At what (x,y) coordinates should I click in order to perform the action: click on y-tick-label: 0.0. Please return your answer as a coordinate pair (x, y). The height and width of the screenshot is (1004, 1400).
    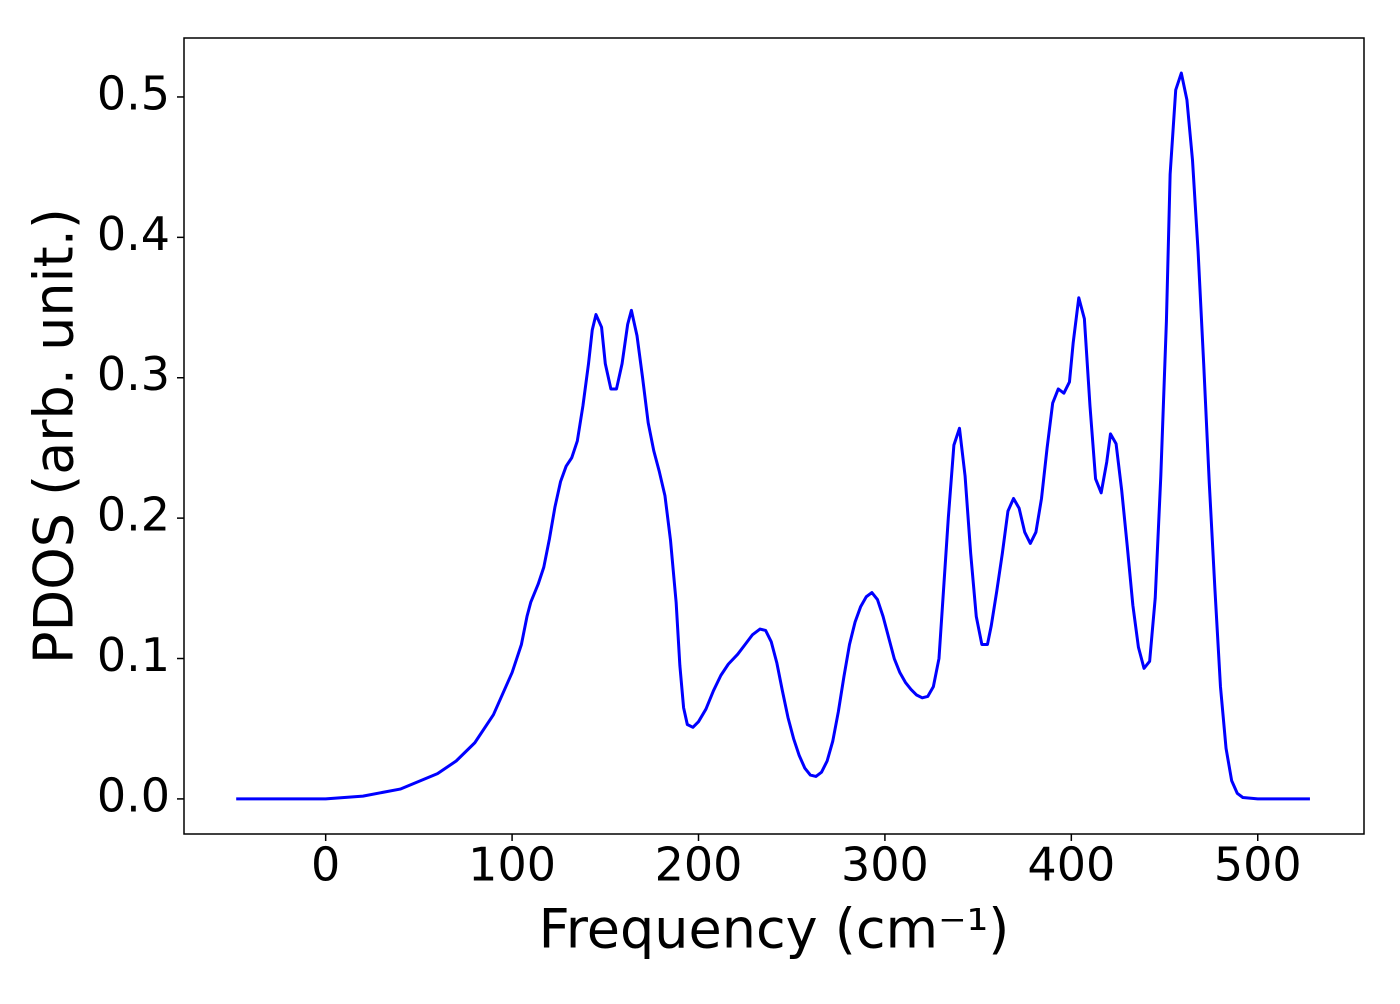
    Looking at the image, I should click on (133, 795).